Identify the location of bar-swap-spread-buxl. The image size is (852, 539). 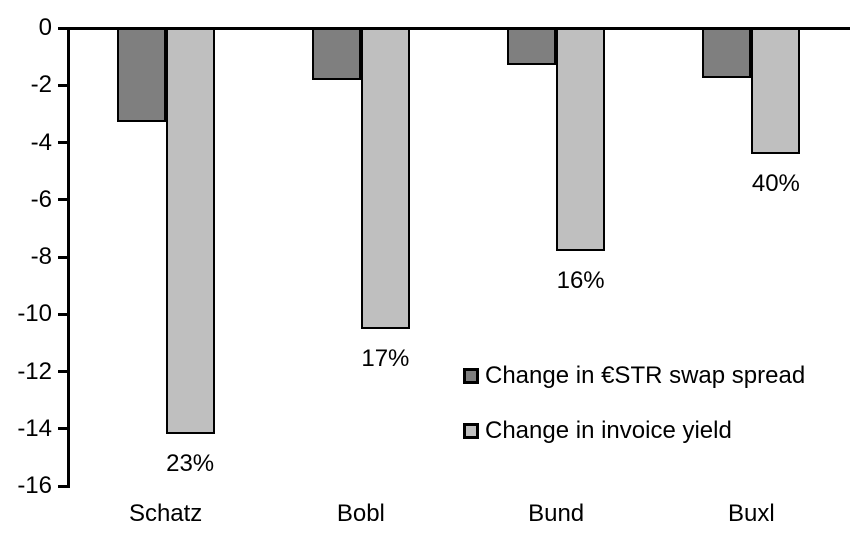
(727, 53).